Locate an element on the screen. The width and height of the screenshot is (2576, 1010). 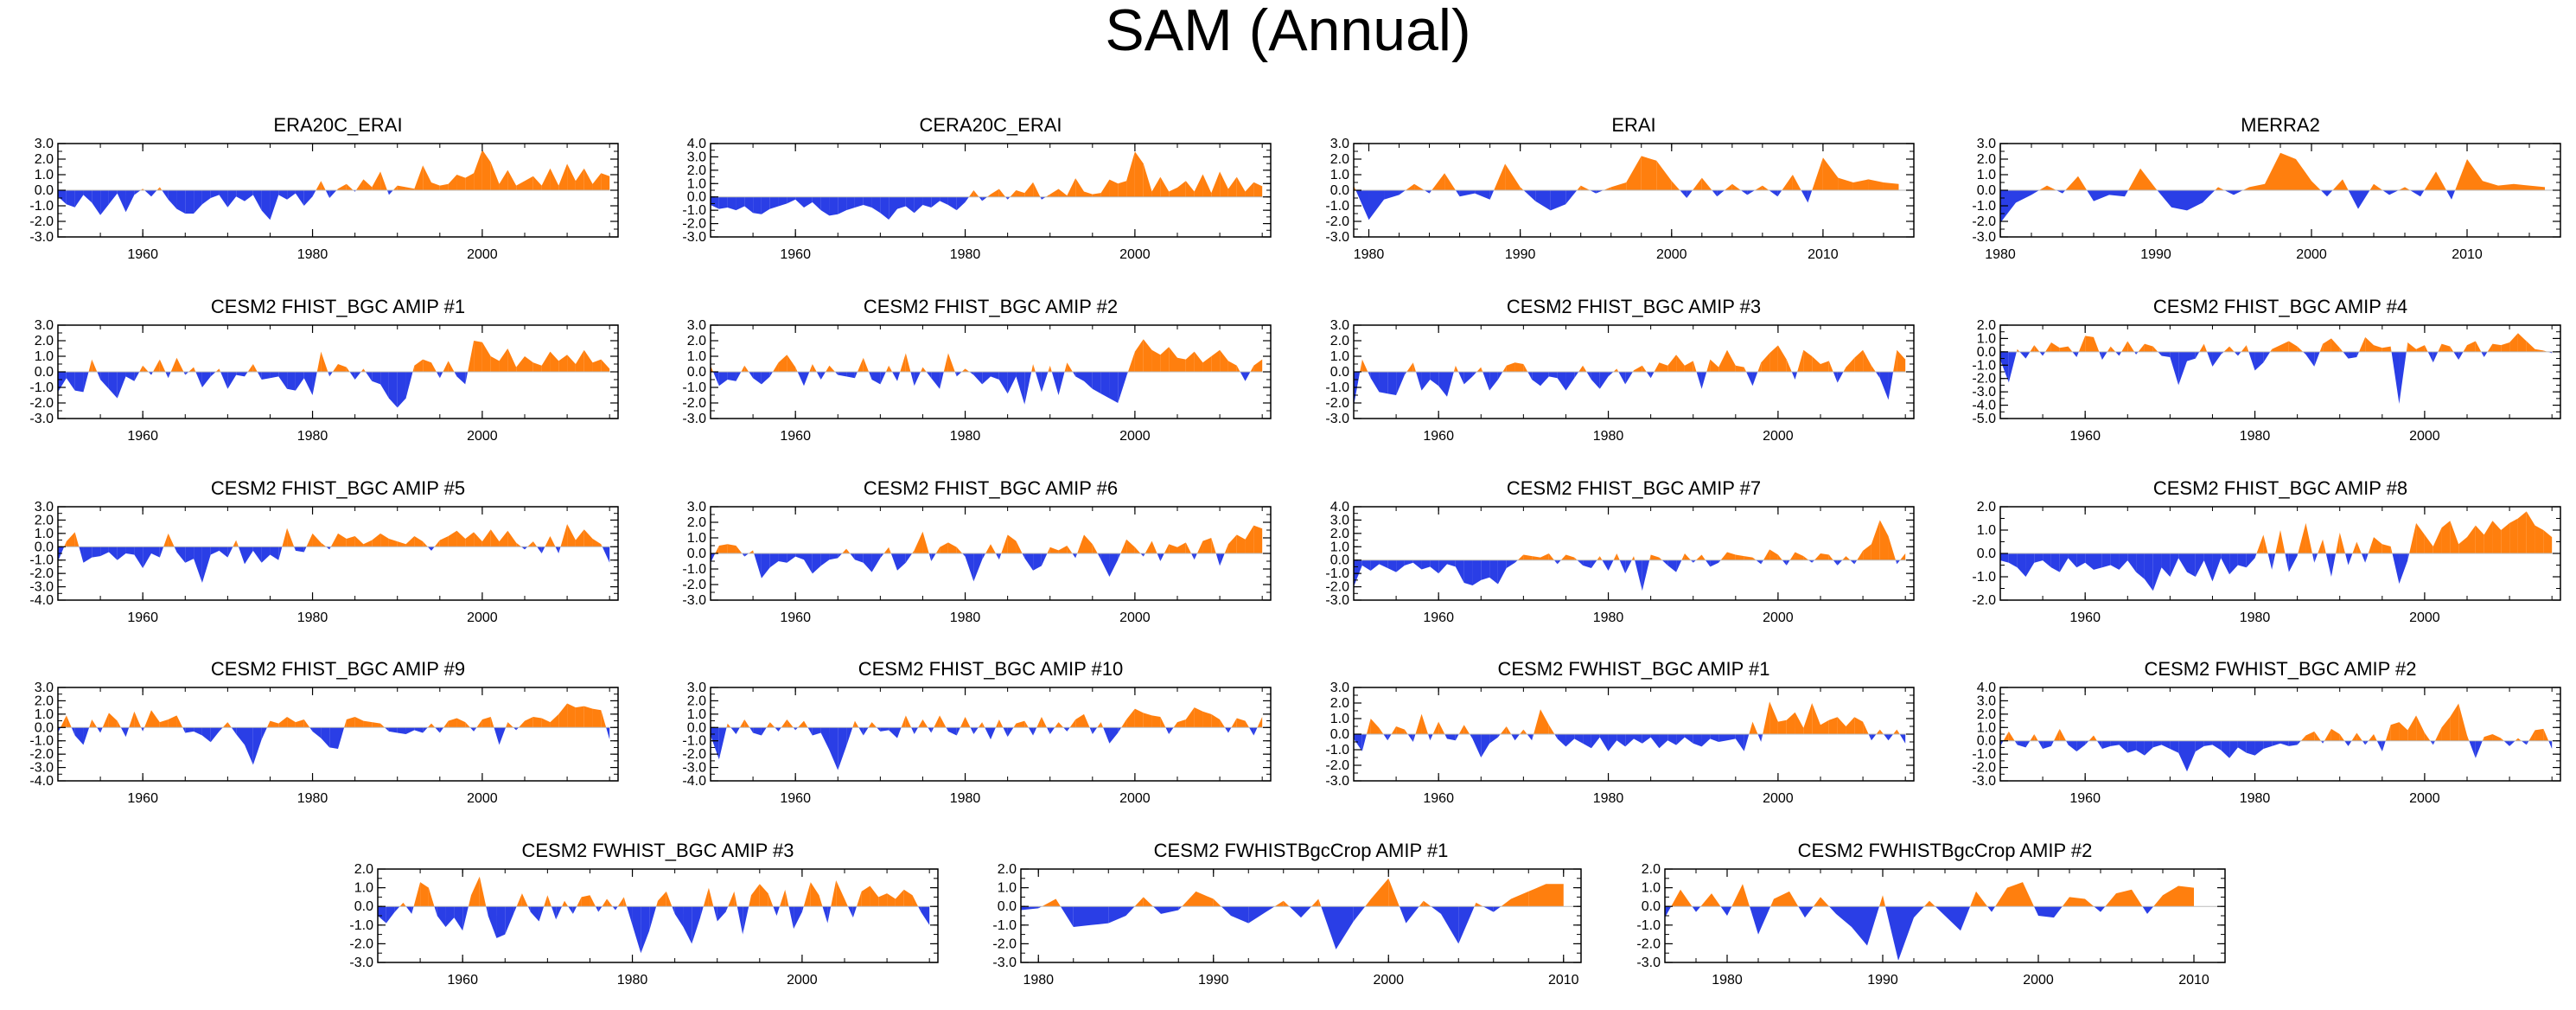
y-tick-label: 1.0 is located at coordinates (1339, 356).